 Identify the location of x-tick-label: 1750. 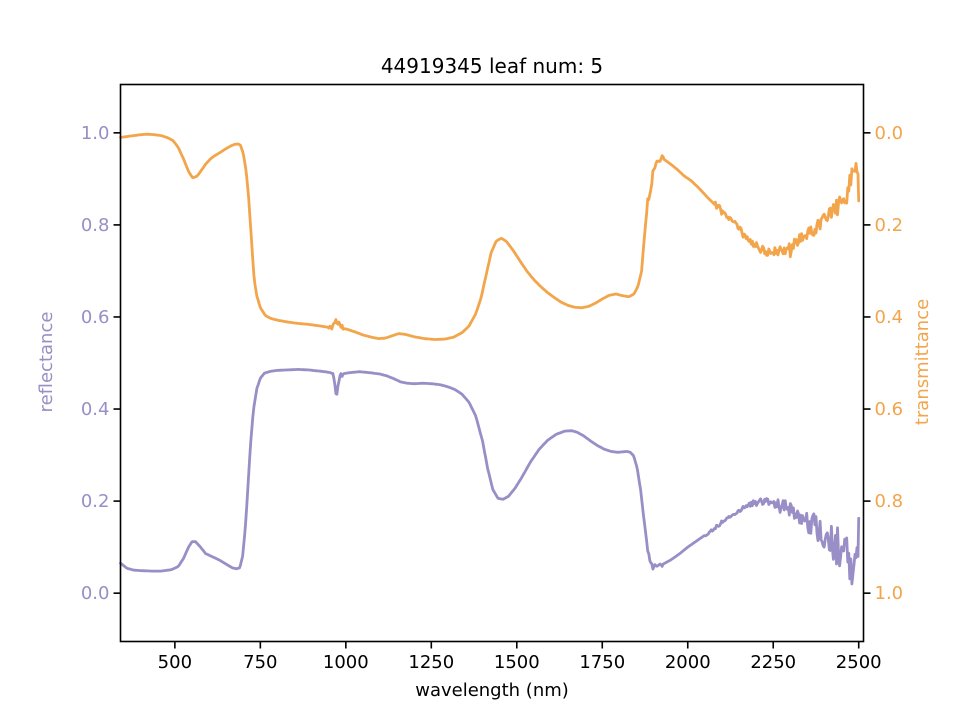
(602, 662).